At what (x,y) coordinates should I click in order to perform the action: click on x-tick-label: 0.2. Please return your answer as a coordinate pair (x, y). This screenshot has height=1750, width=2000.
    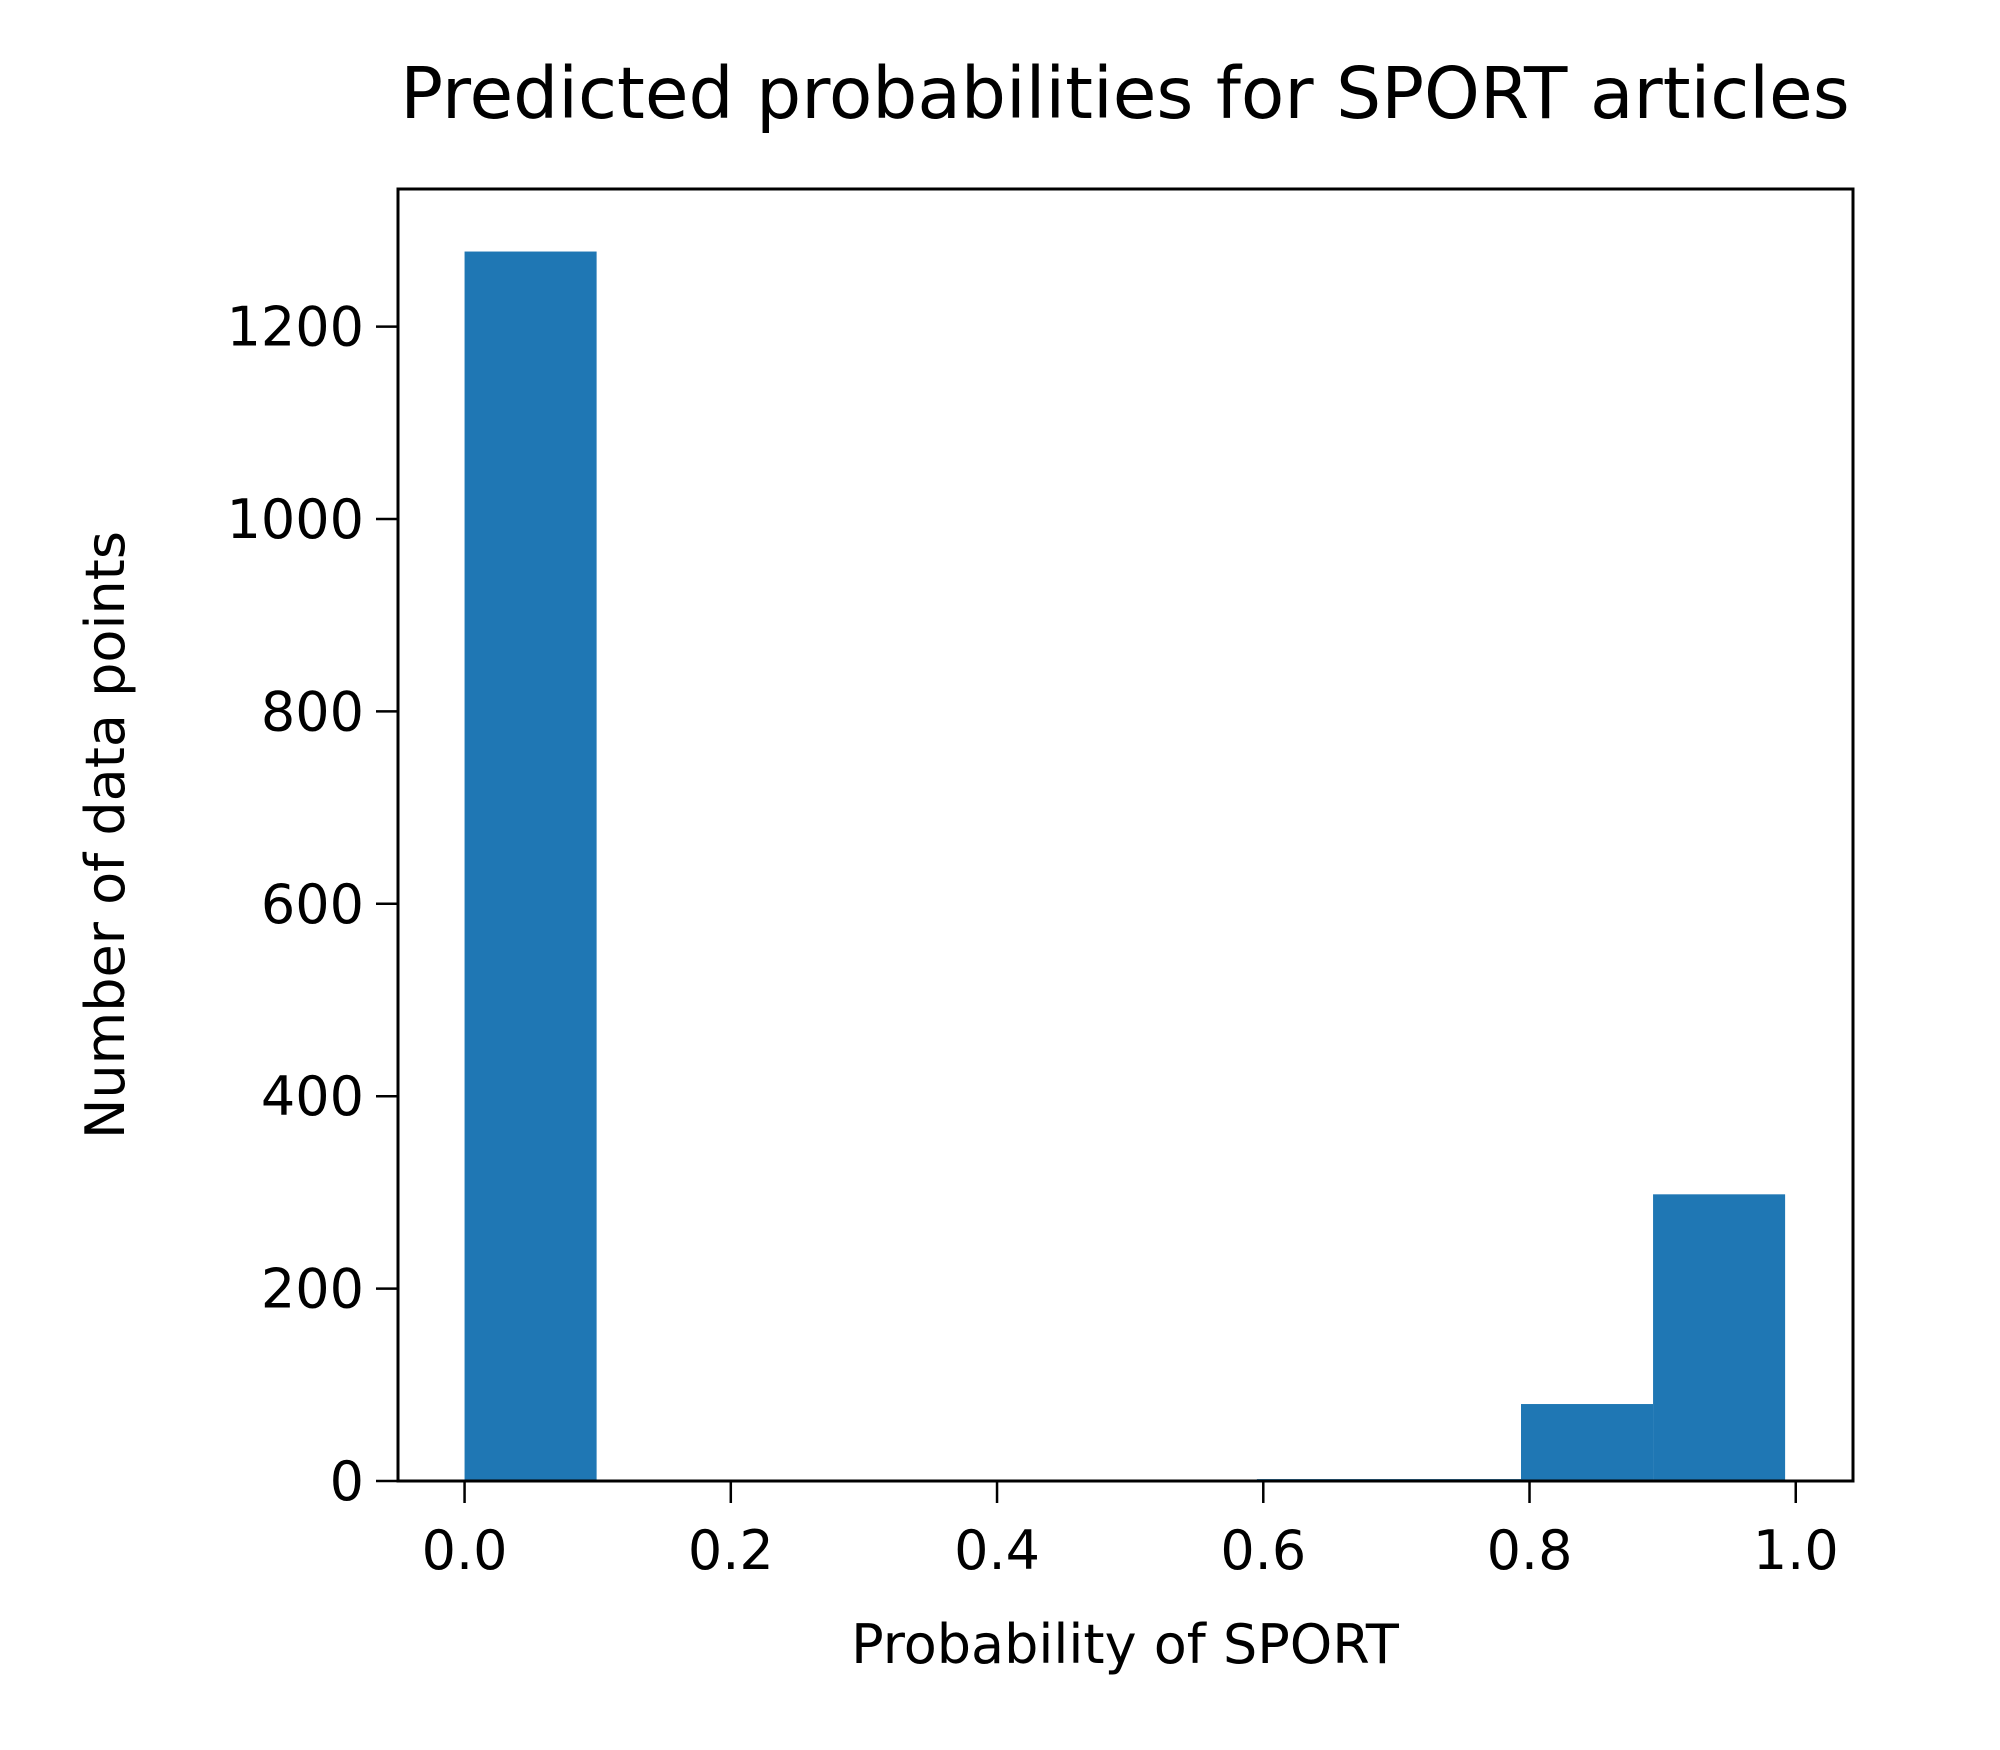
    Looking at the image, I should click on (731, 1550).